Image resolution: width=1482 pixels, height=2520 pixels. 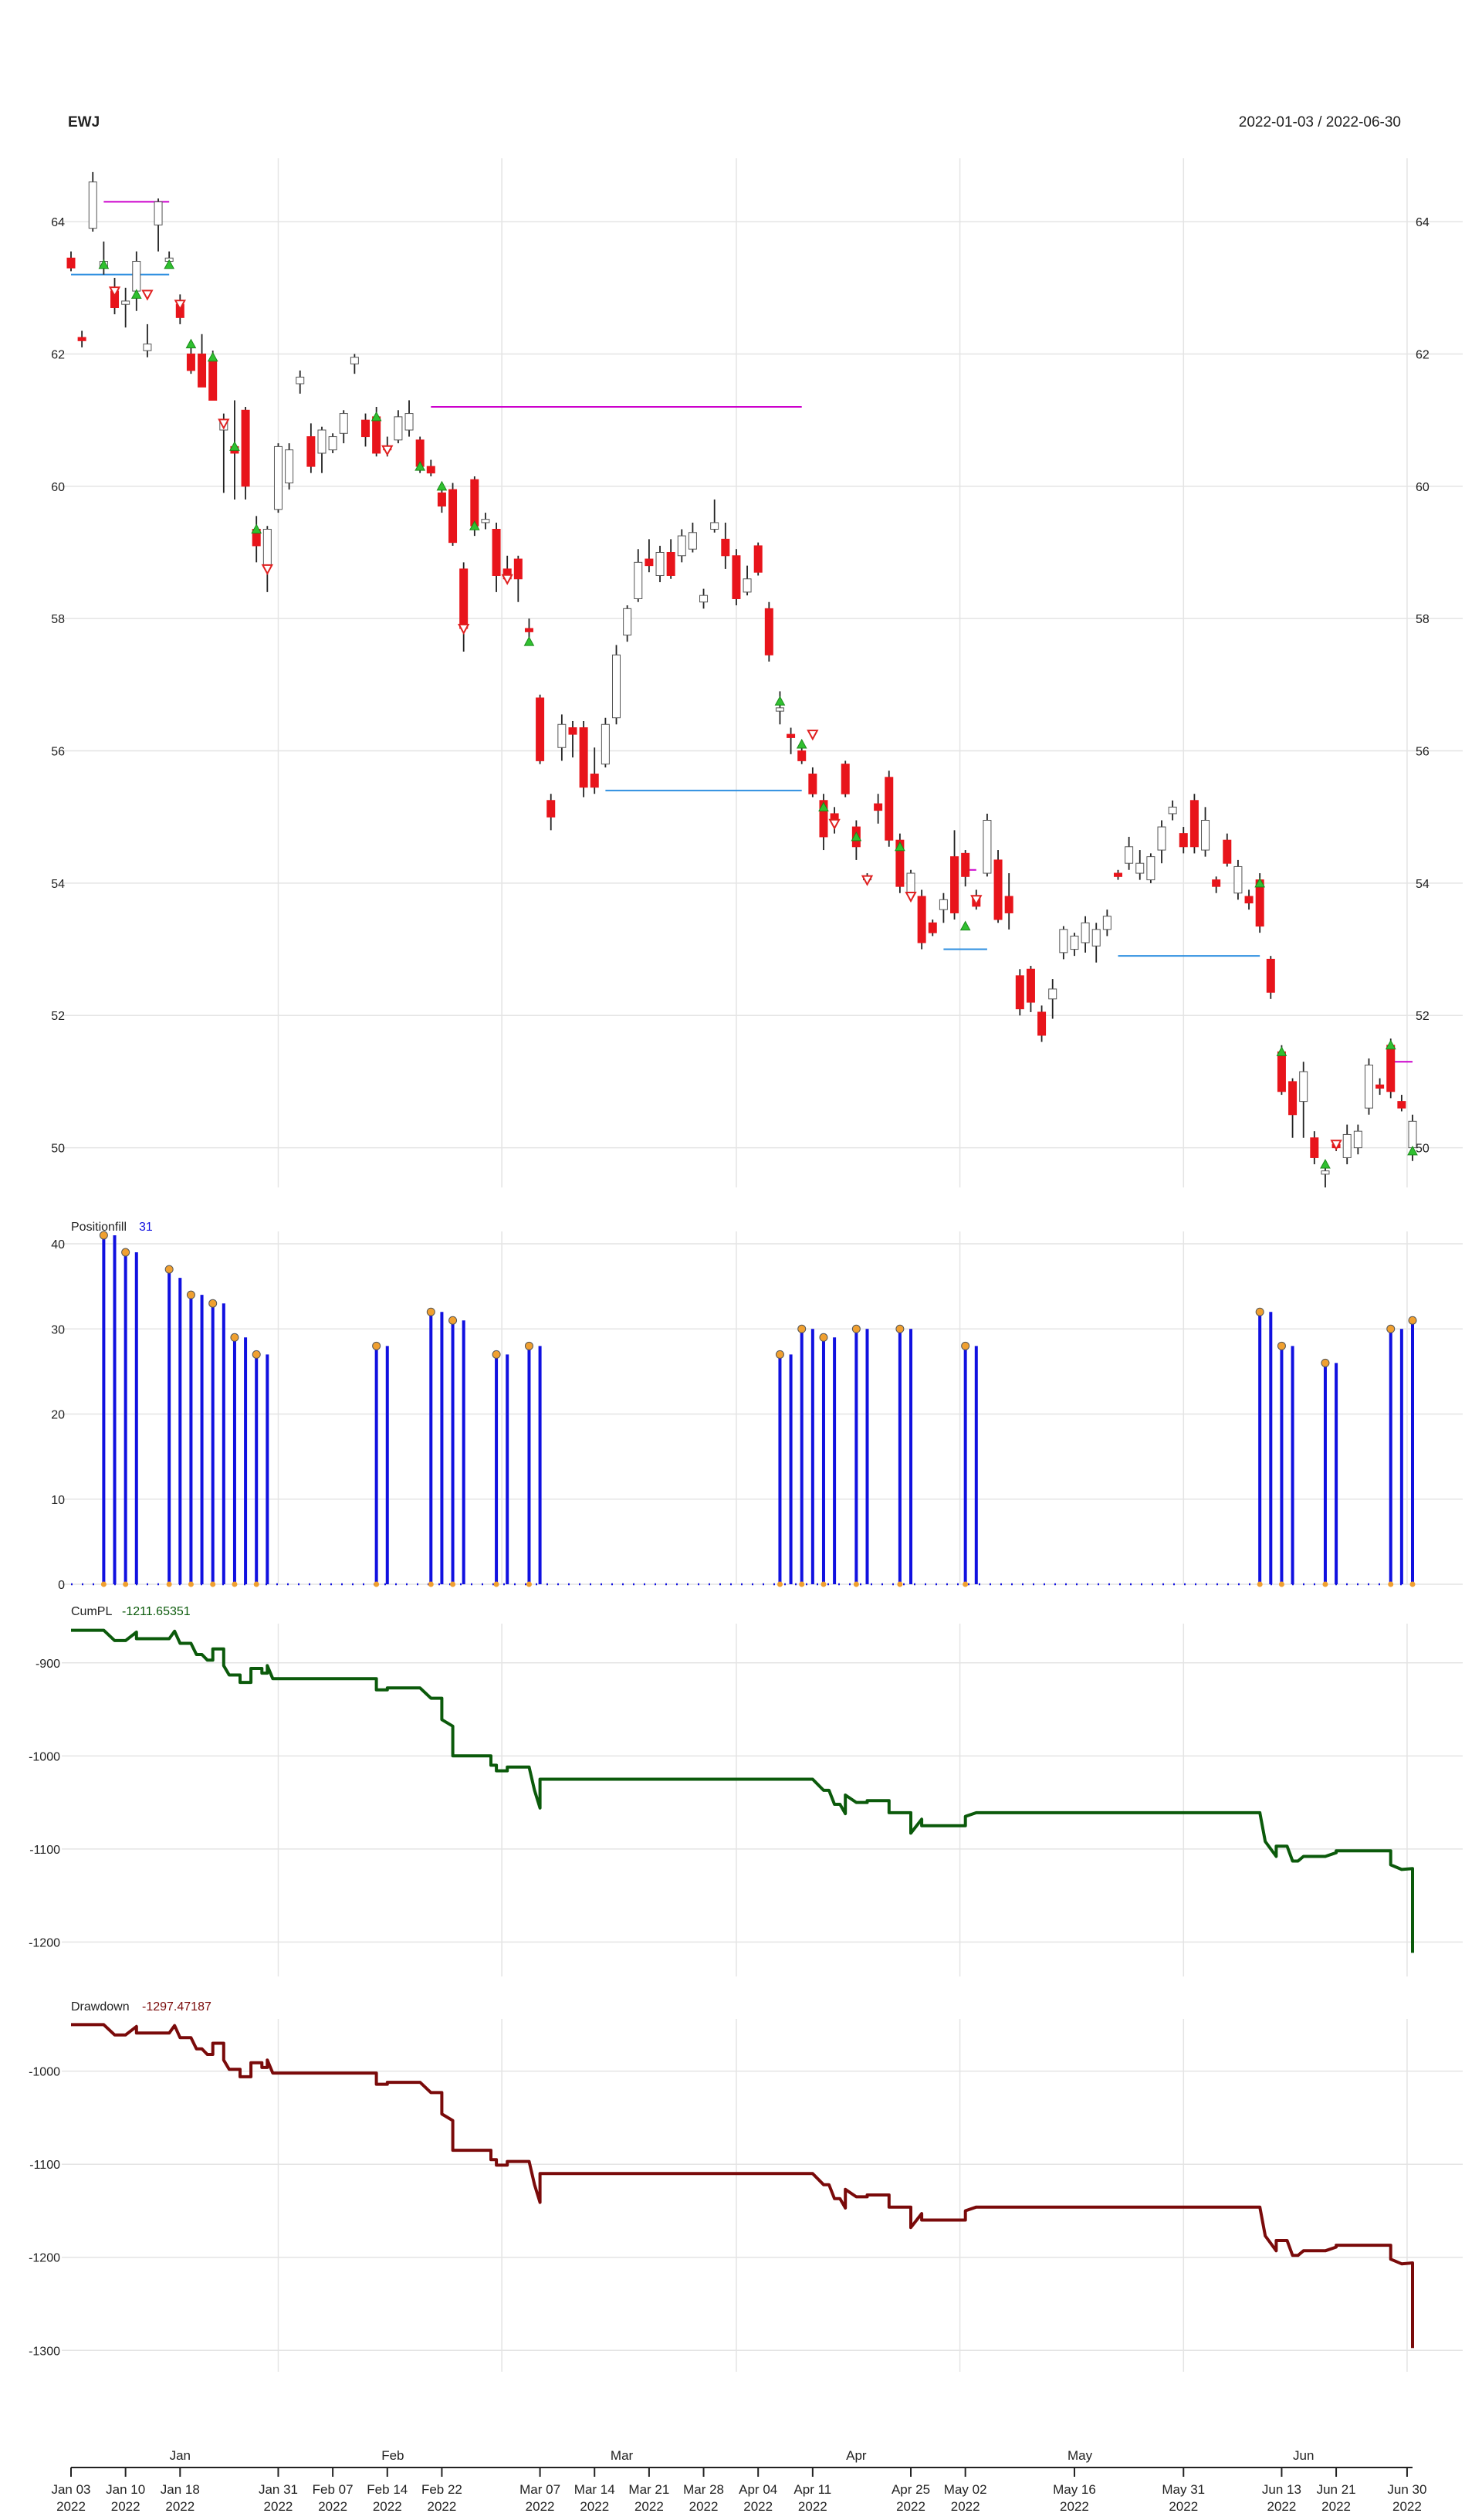 I want to click on x-tick-date: Mar 14, so click(x=594, y=2489).